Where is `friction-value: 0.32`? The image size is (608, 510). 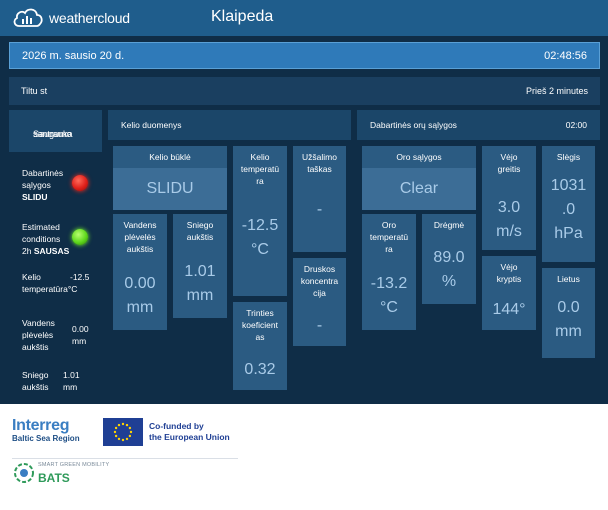
friction-value: 0.32 is located at coordinates (260, 369).